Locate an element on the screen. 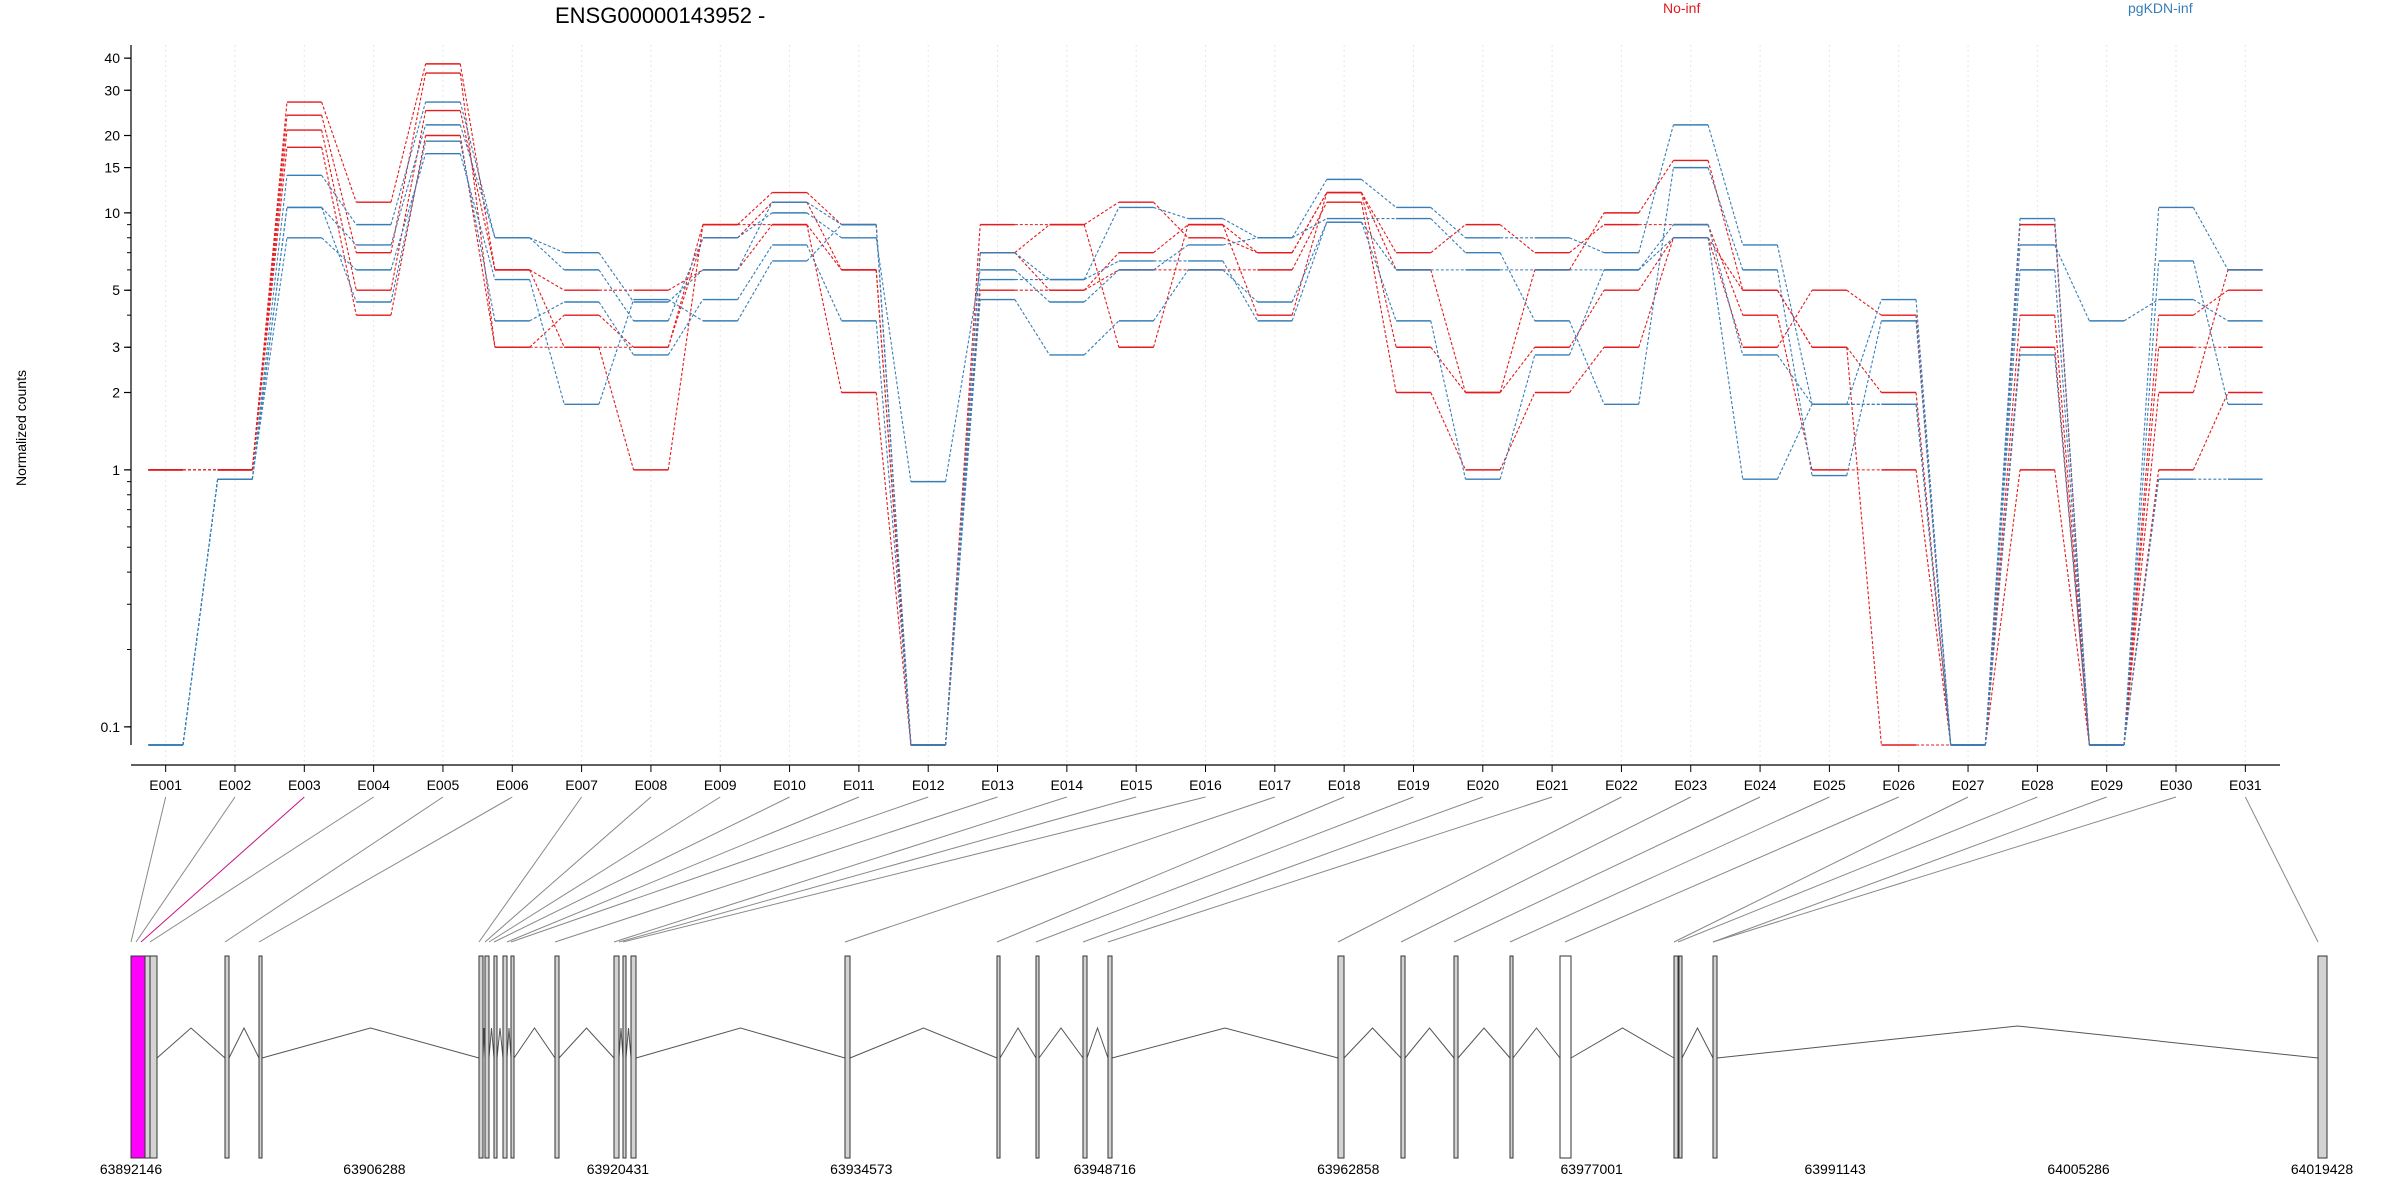 The height and width of the screenshot is (1200, 2400). coordinate-label: 63920431 is located at coordinates (618, 1169).